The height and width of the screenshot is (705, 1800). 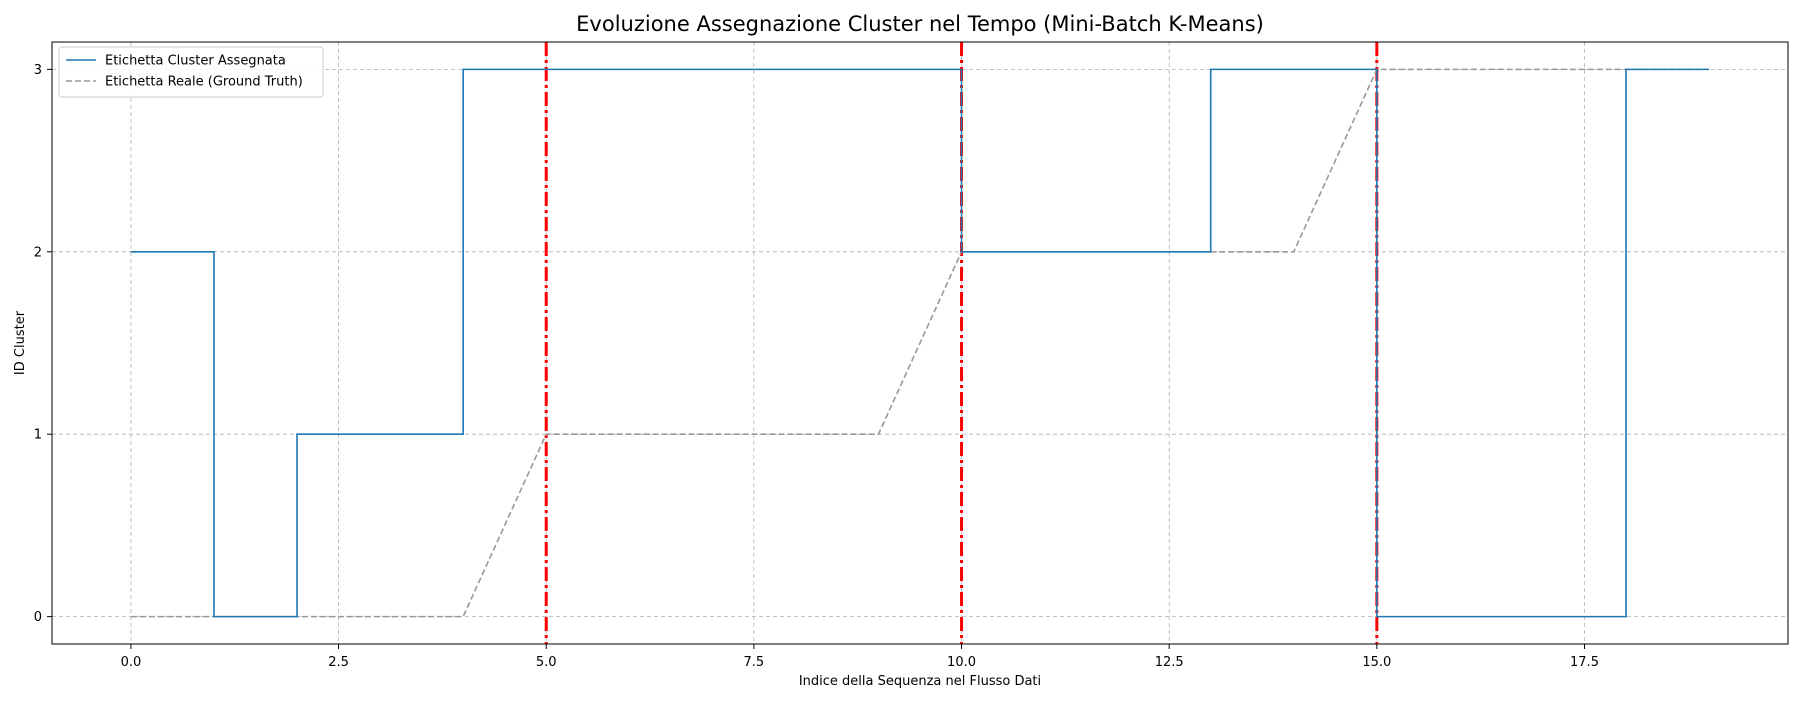 I want to click on x-tick-label: 7.5, so click(x=754, y=662).